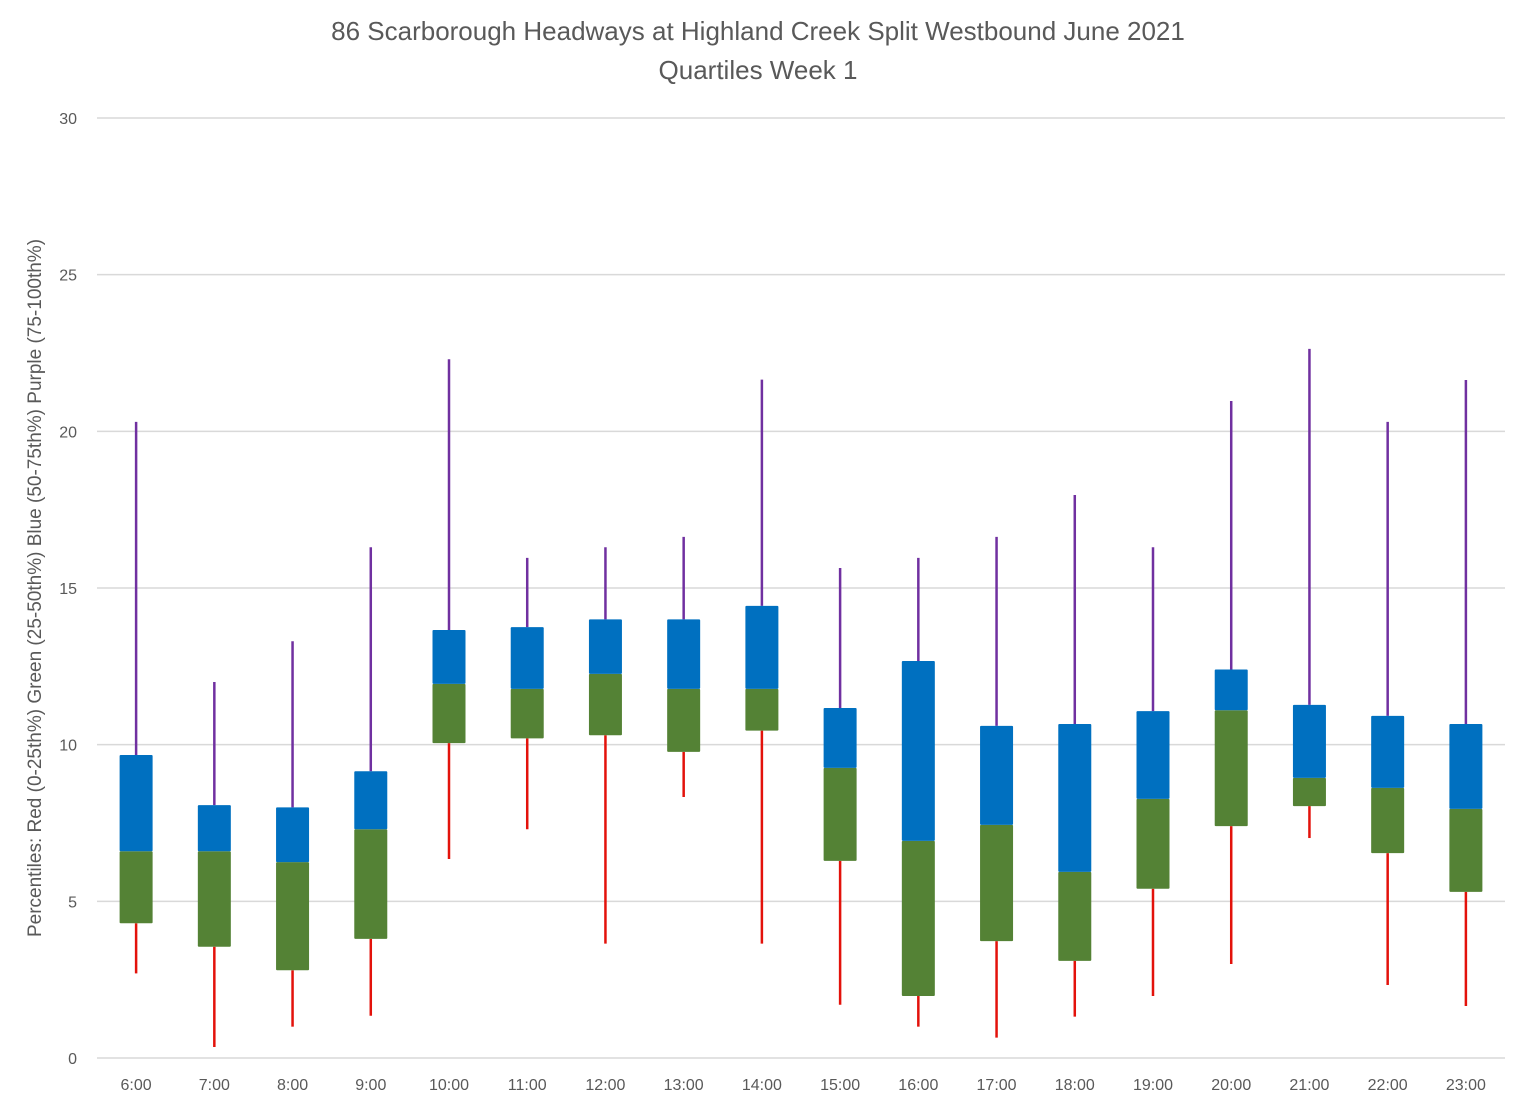 Image resolution: width=1516 pixels, height=1105 pixels. I want to click on x-tick-label: 20:00, so click(1231, 1085).